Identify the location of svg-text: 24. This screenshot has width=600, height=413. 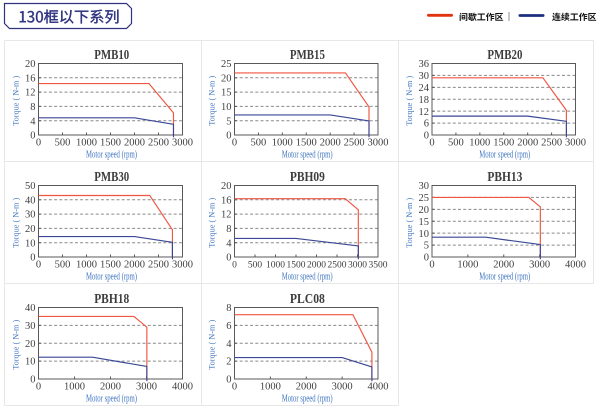
(424, 88).